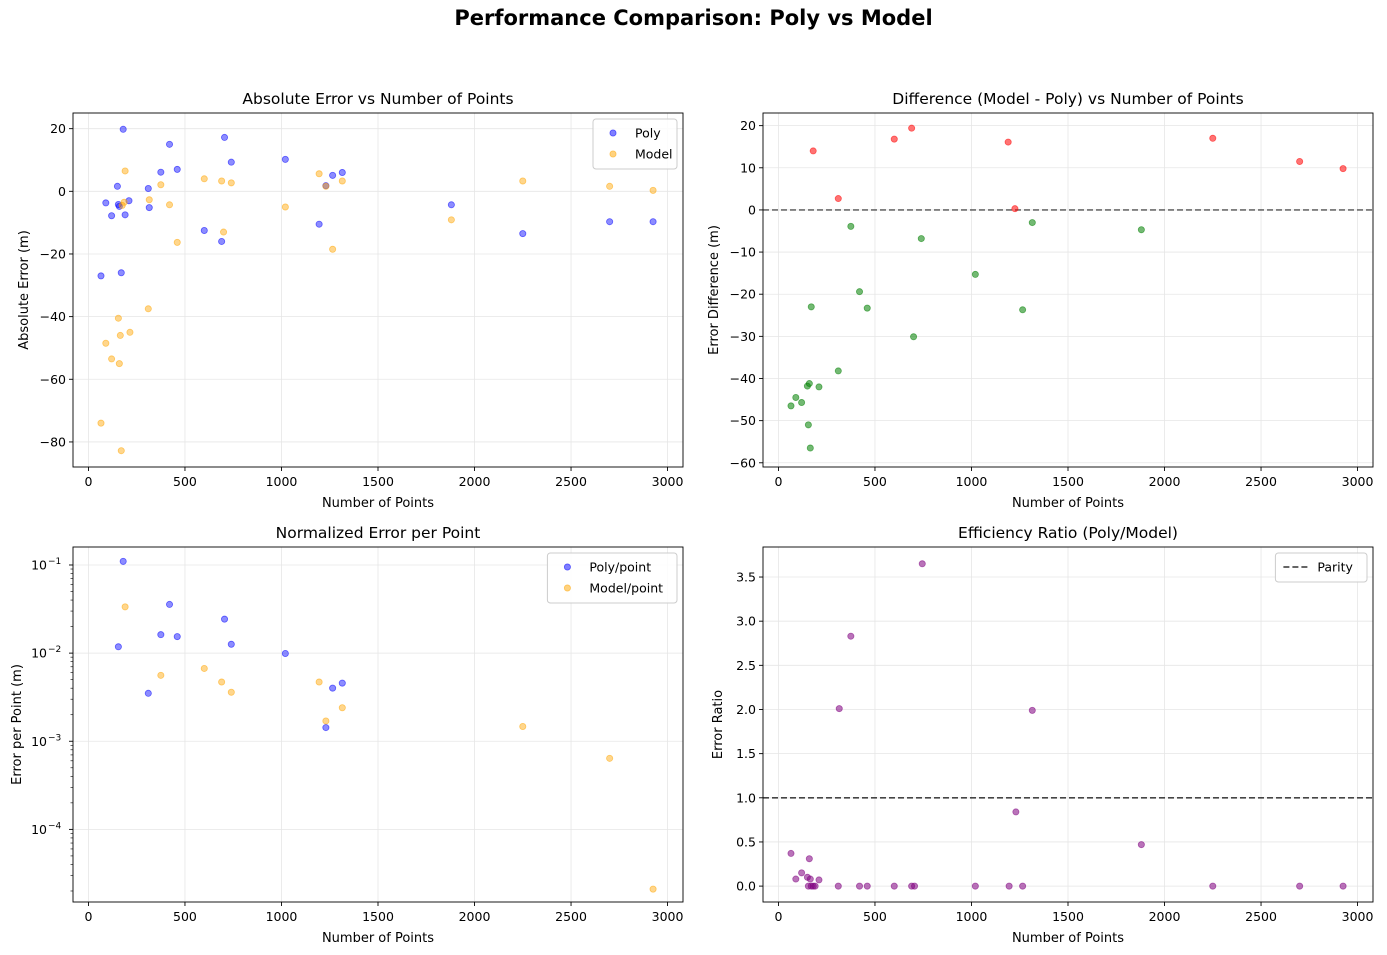  Describe the element at coordinates (378, 503) in the screenshot. I see `abs-x-label: Number of Points` at that location.